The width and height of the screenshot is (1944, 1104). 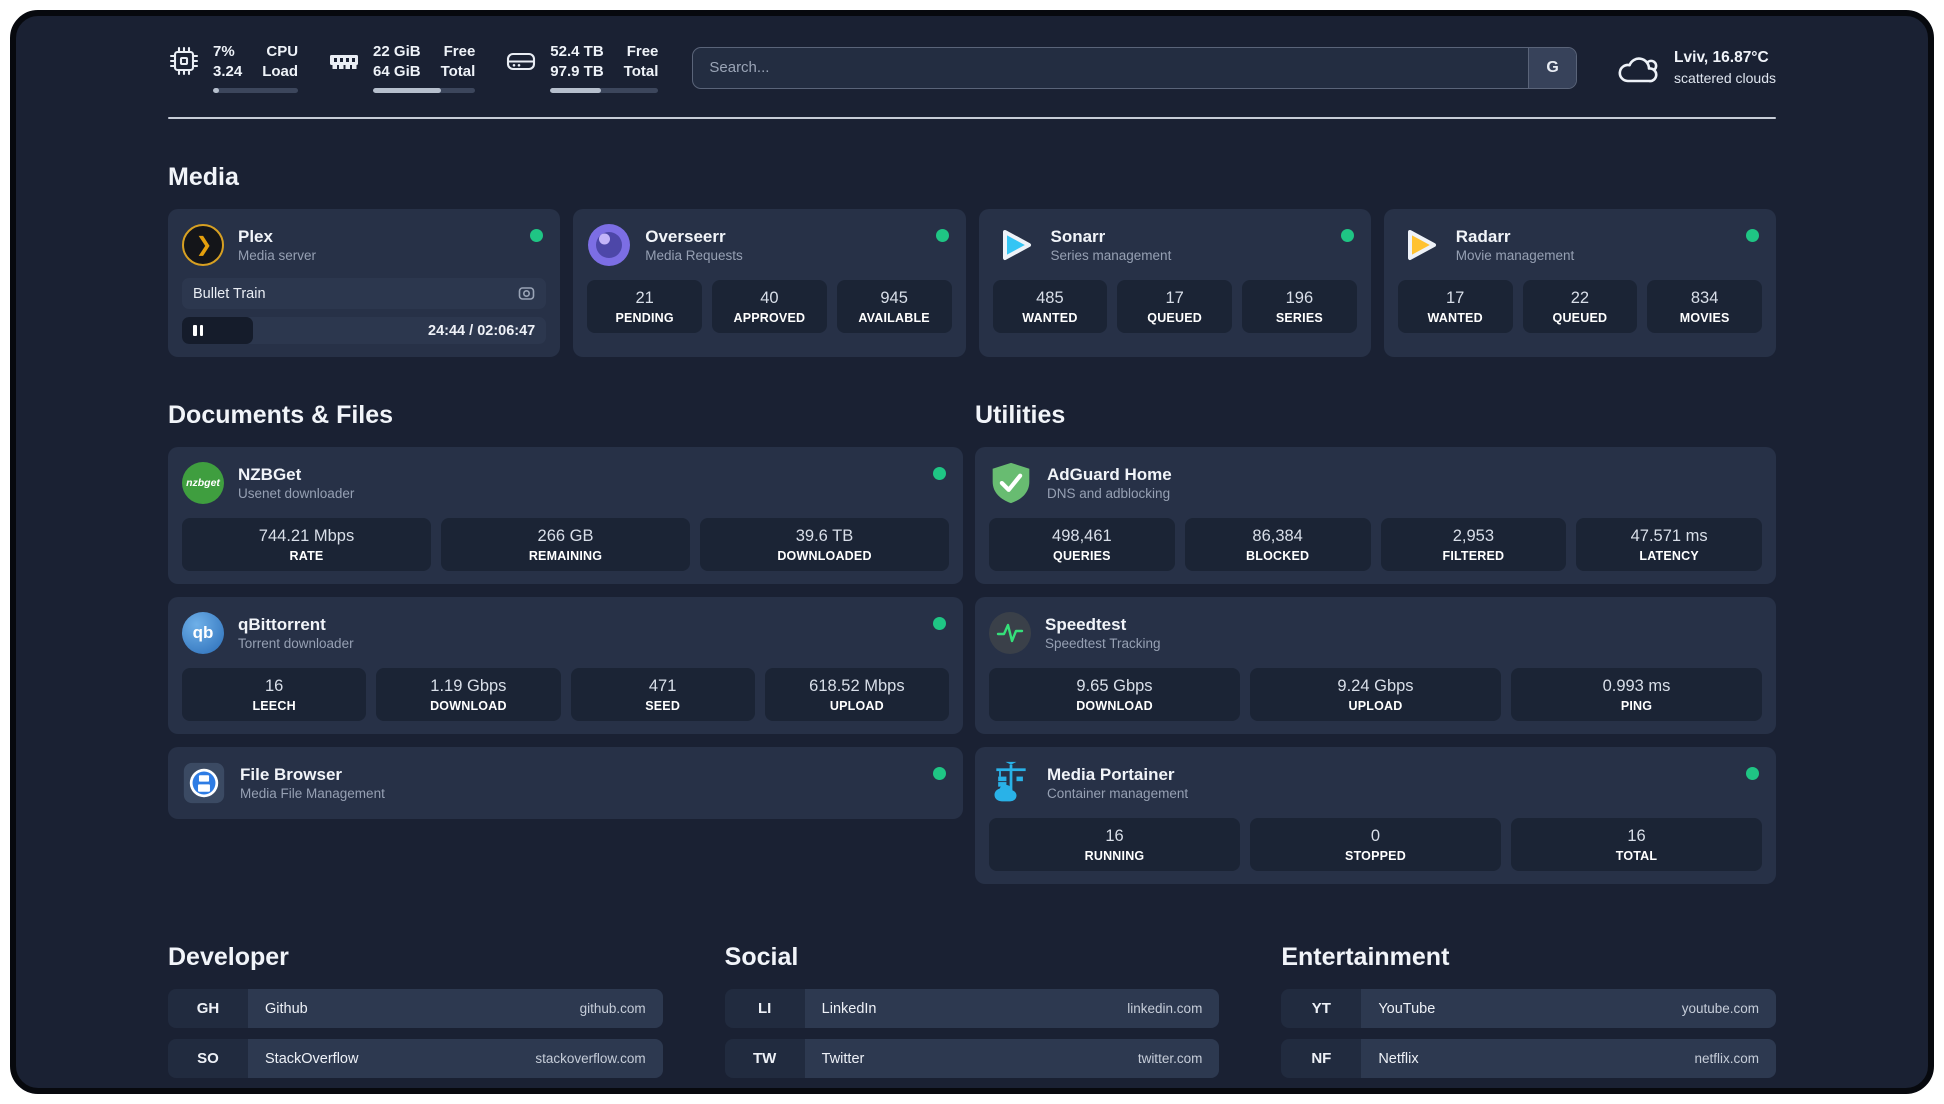 I want to click on media-grid: ❯ Plex Media server Bullet Train, so click(x=972, y=283).